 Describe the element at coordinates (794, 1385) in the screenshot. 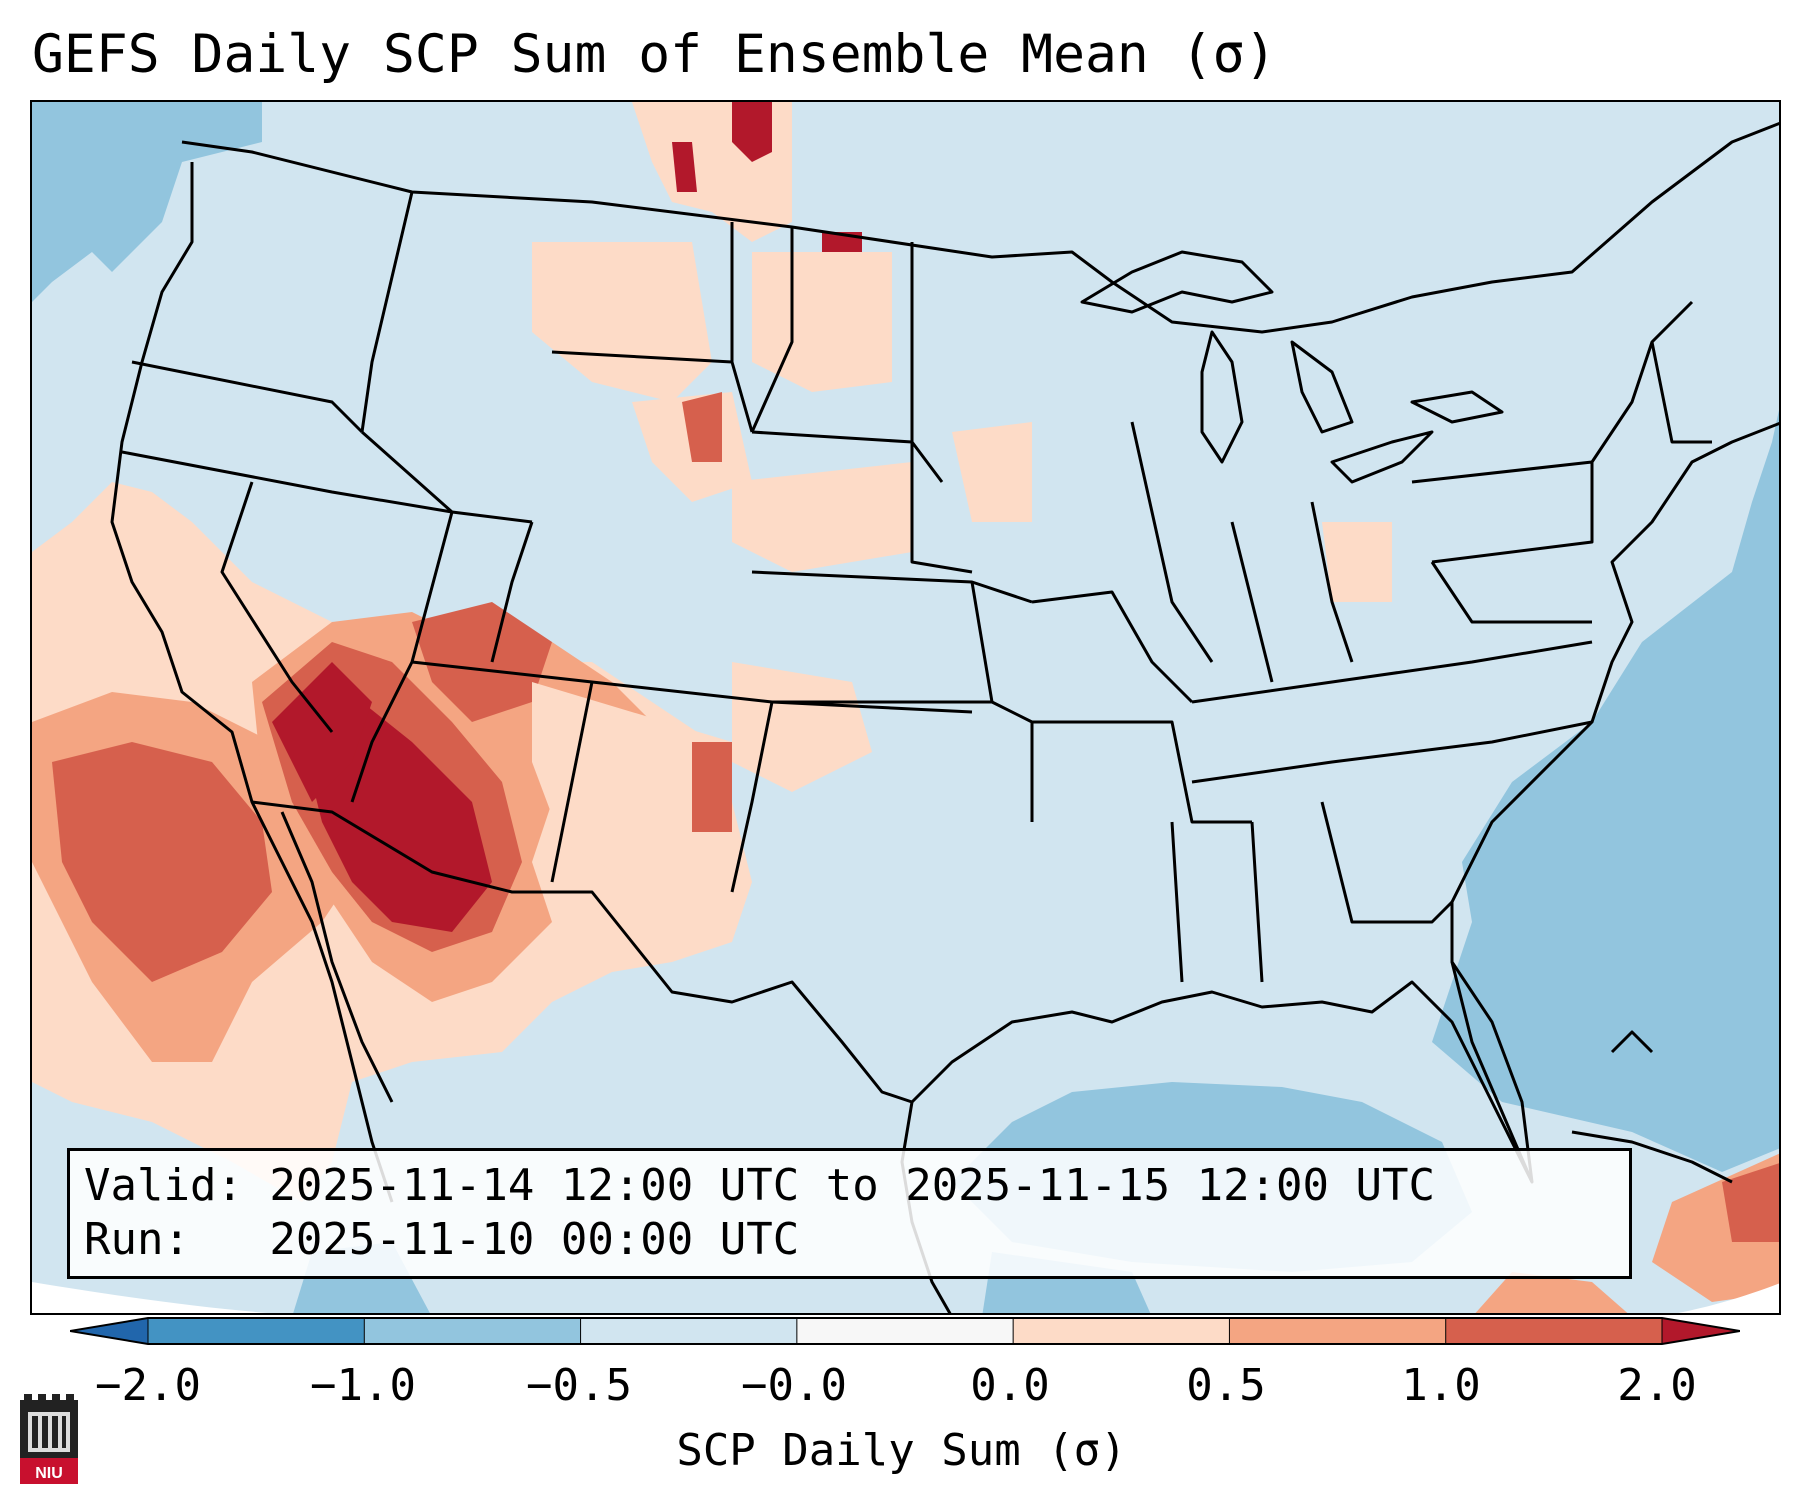

I see `tick-label: −0.0` at that location.